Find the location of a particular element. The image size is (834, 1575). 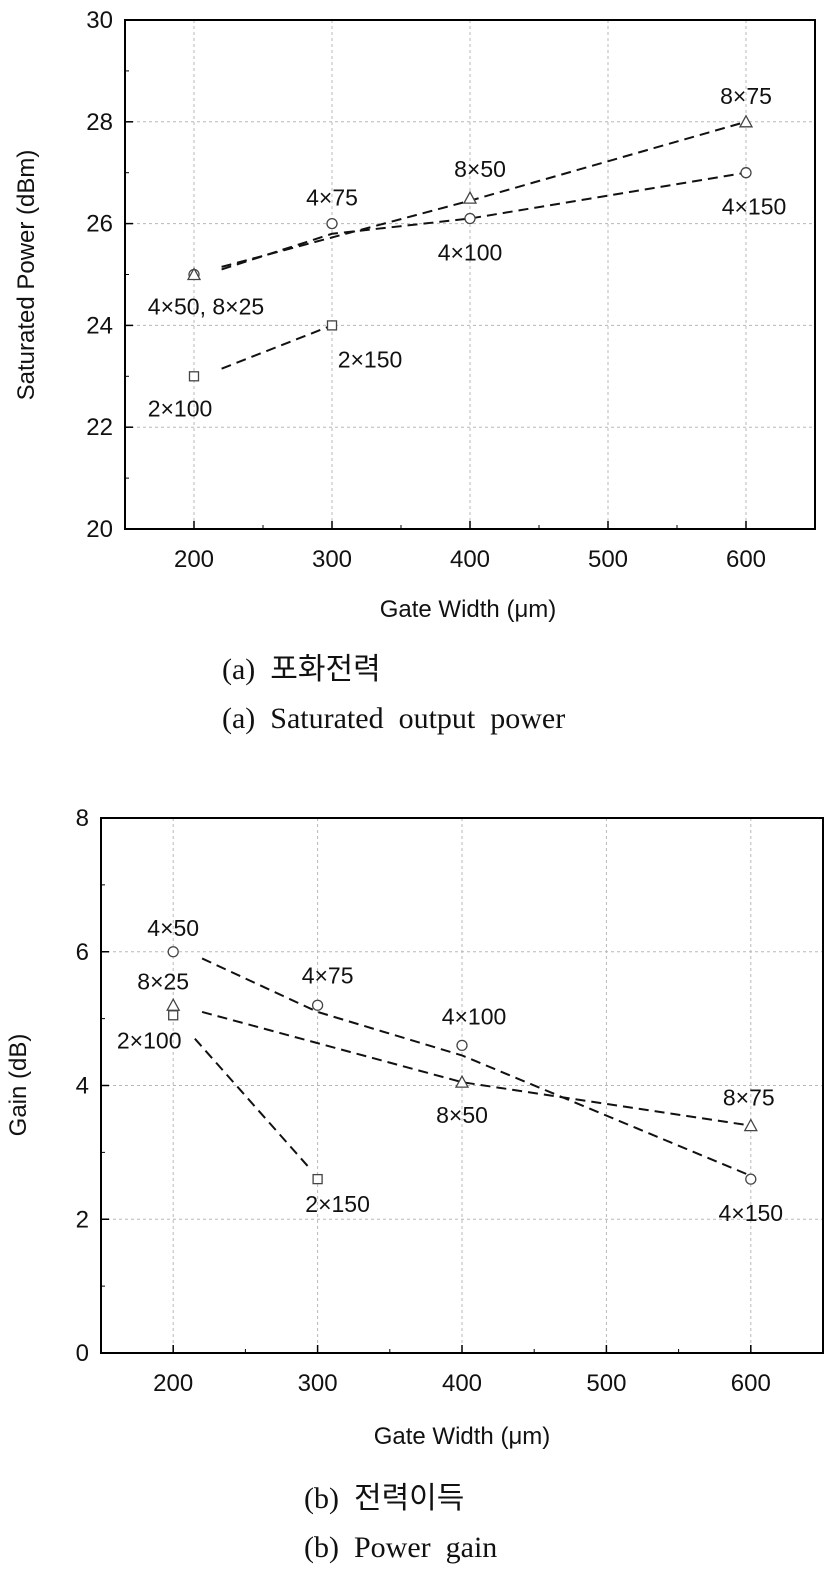

data-label: 4×50 is located at coordinates (173, 928).